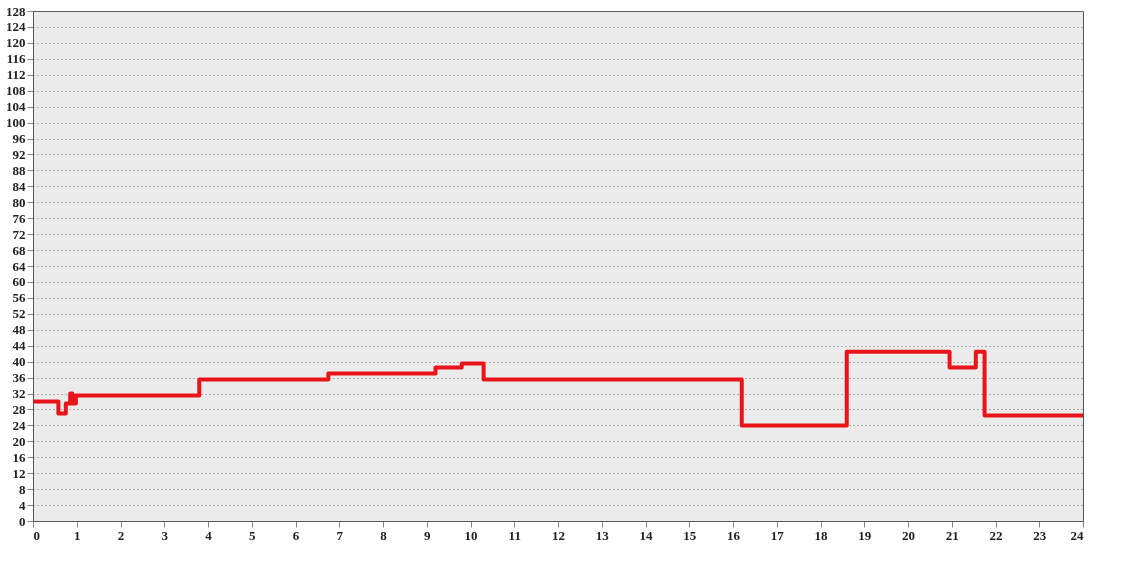 The image size is (1128, 561). What do you see at coordinates (340, 535) in the screenshot?
I see `x-tick-label: 7` at bounding box center [340, 535].